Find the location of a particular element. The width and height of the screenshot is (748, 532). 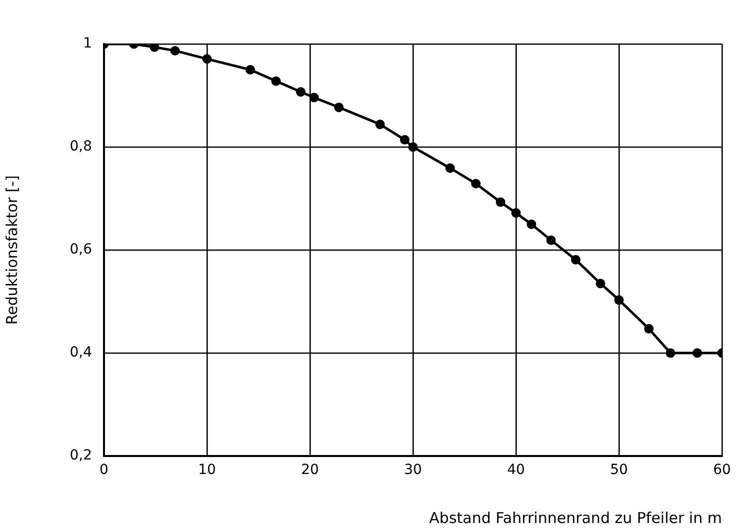

x-axis-title: Abstand Fahrrinnenrand zu Pfeiler in m is located at coordinates (575, 517).